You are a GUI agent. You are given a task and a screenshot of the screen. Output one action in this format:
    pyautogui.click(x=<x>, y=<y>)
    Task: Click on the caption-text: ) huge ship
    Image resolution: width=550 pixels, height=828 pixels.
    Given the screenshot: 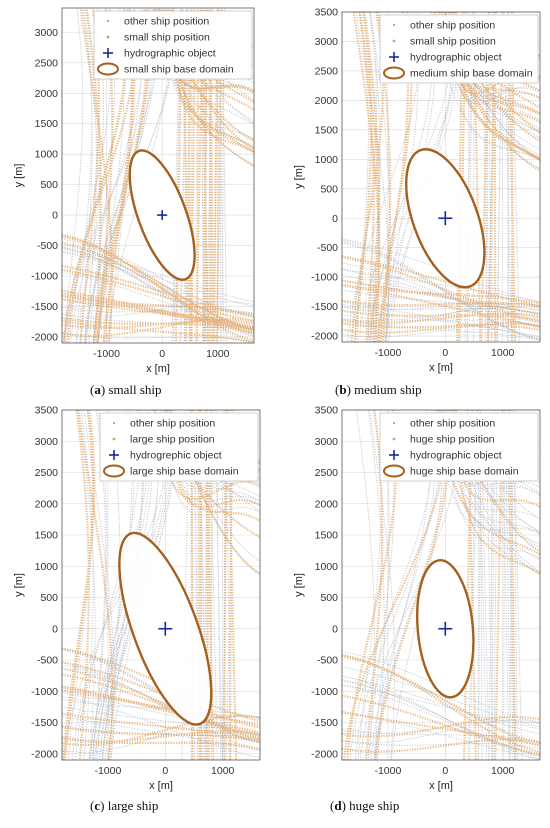 What is the action you would take?
    pyautogui.click(x=370, y=805)
    